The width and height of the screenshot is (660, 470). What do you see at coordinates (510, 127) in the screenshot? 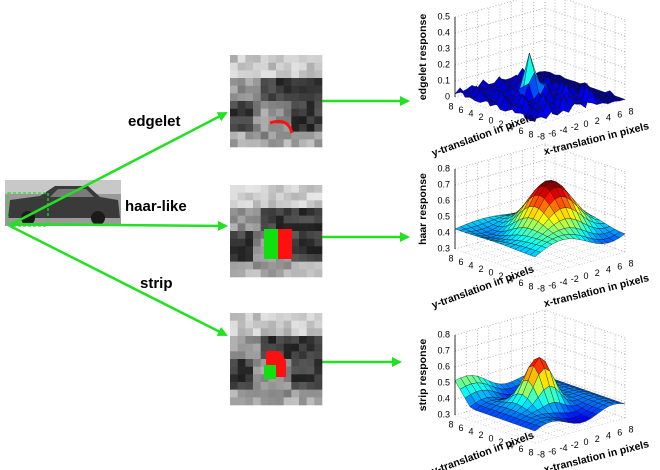
I see `y-tick-label: 4` at bounding box center [510, 127].